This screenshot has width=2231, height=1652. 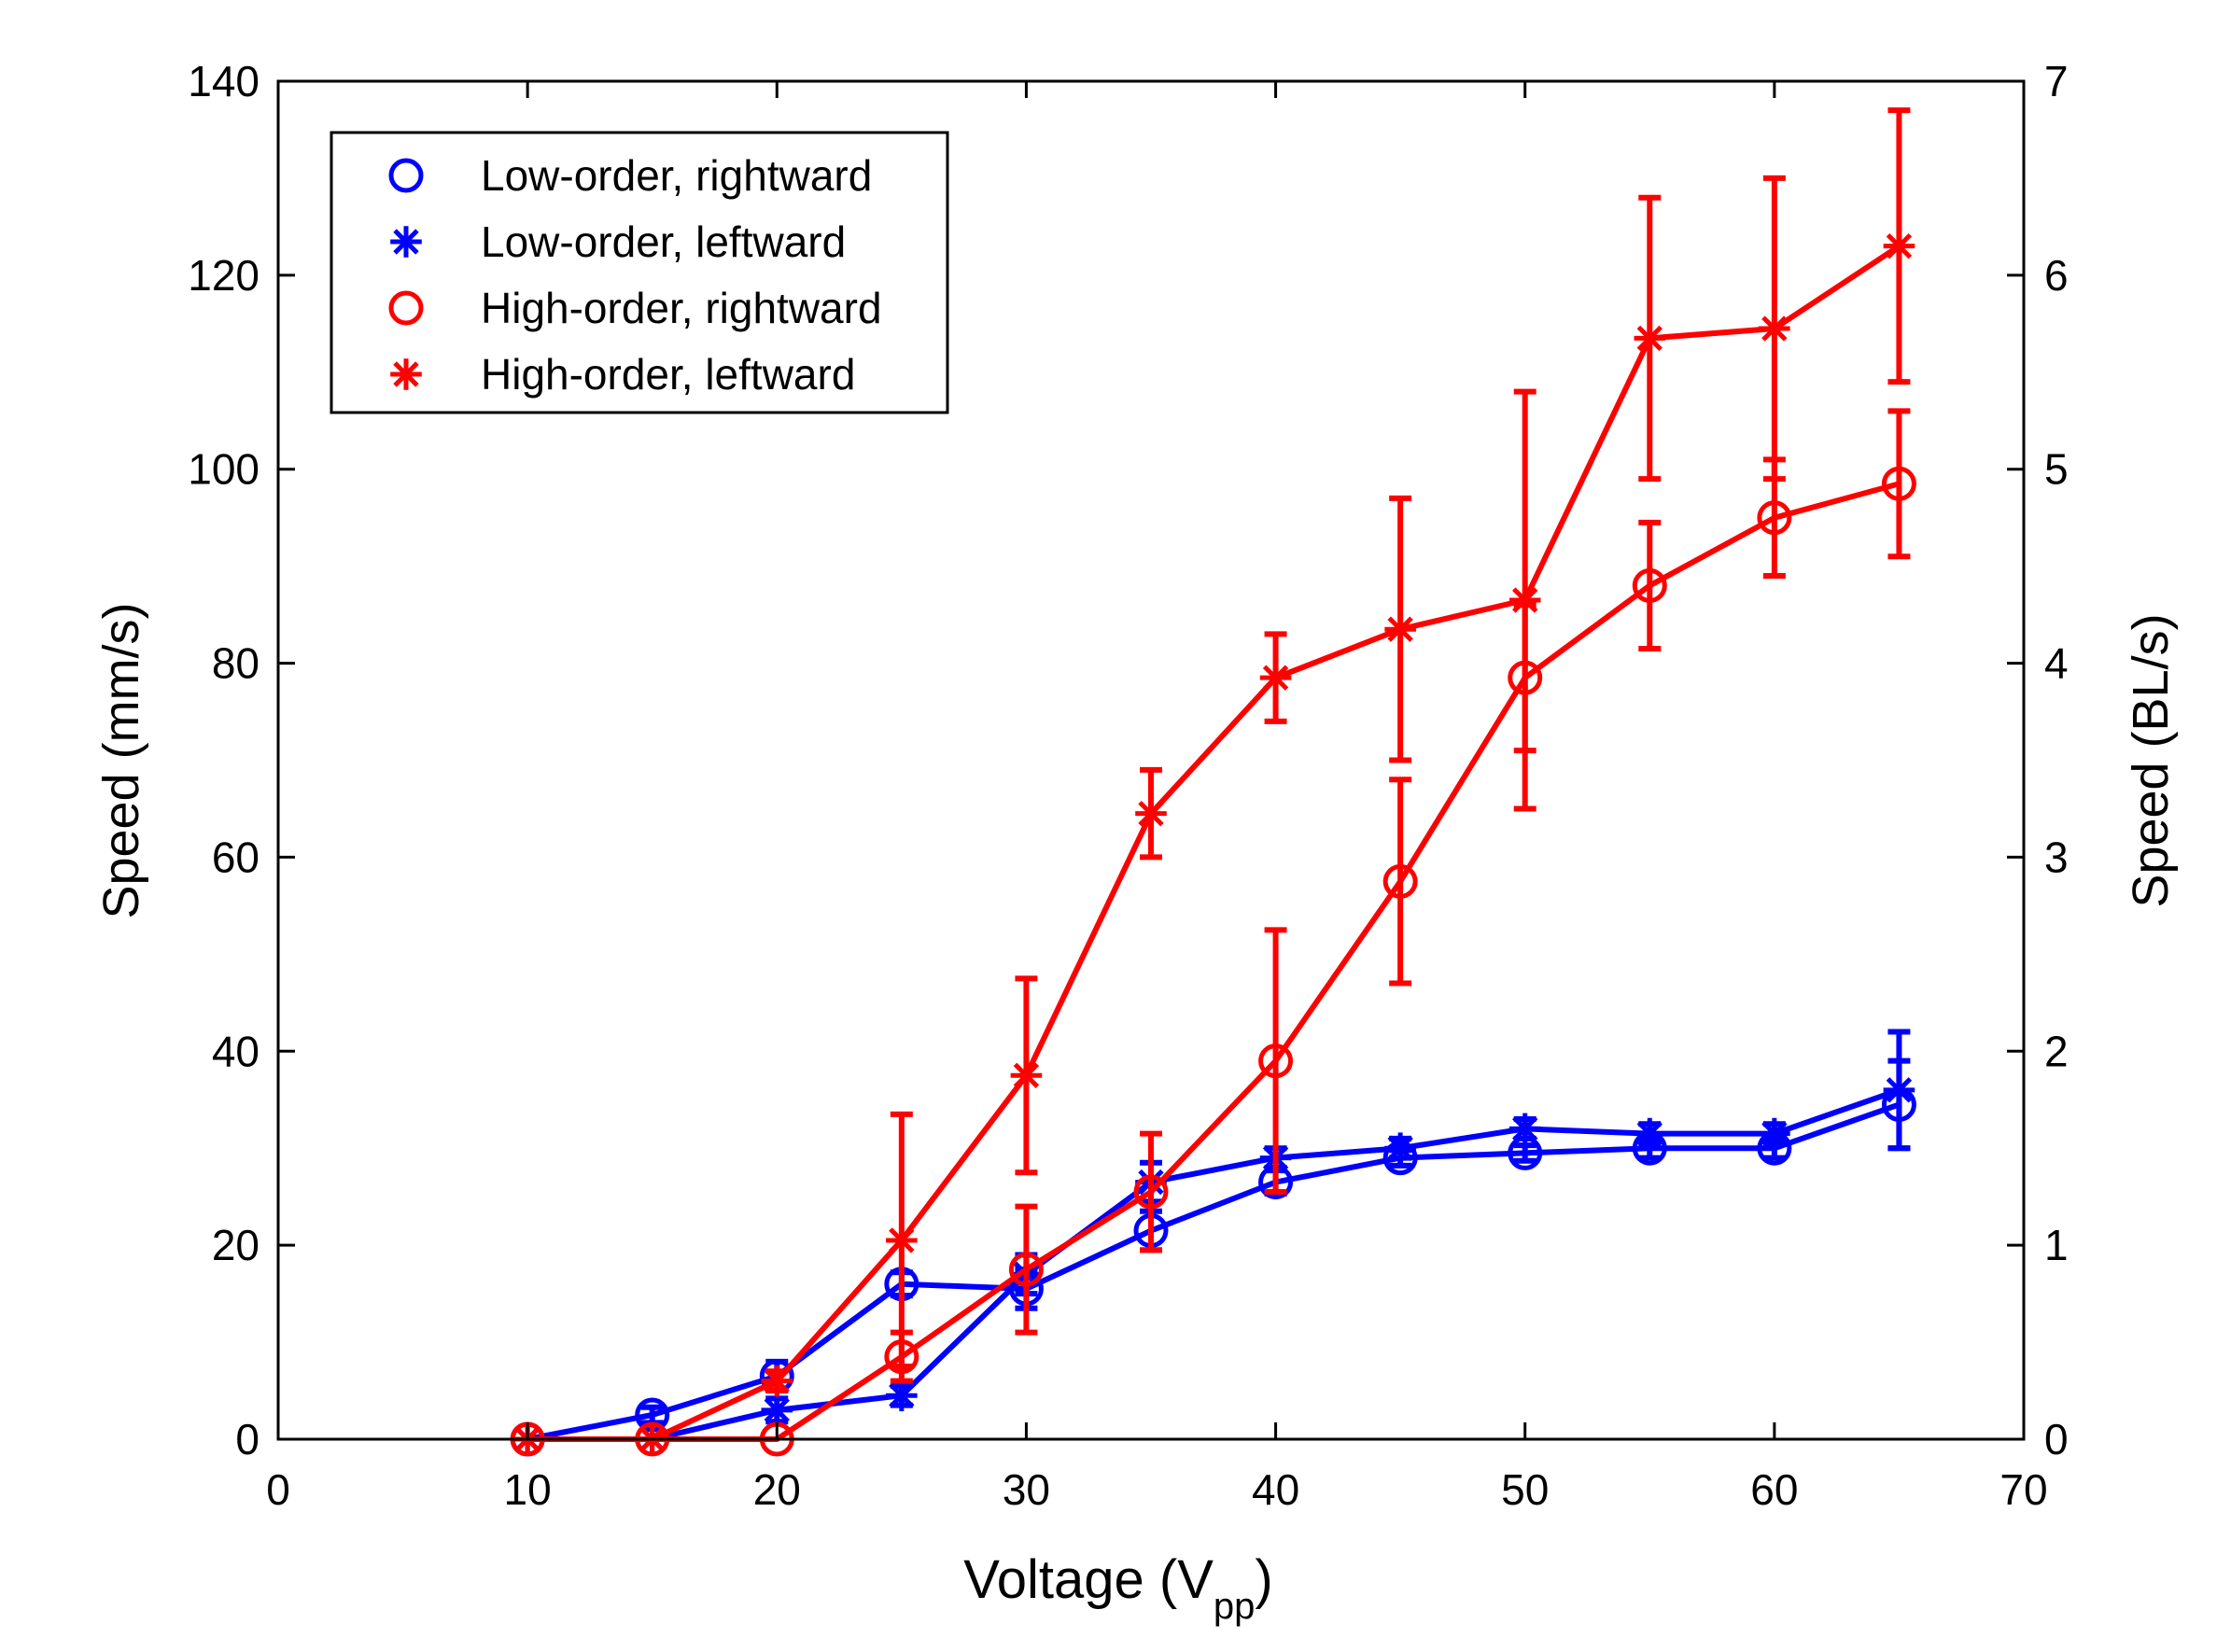 What do you see at coordinates (528, 1489) in the screenshot?
I see `x-tick-label: 10` at bounding box center [528, 1489].